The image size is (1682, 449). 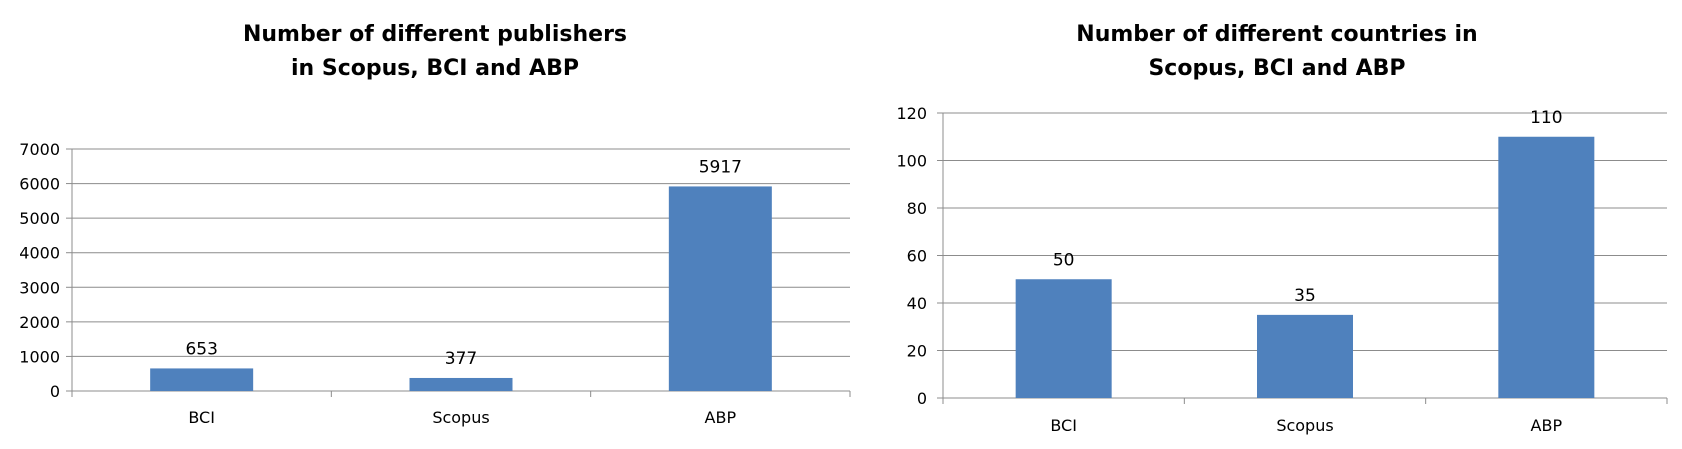 I want to click on y-tick-label: 4000, so click(x=39, y=253).